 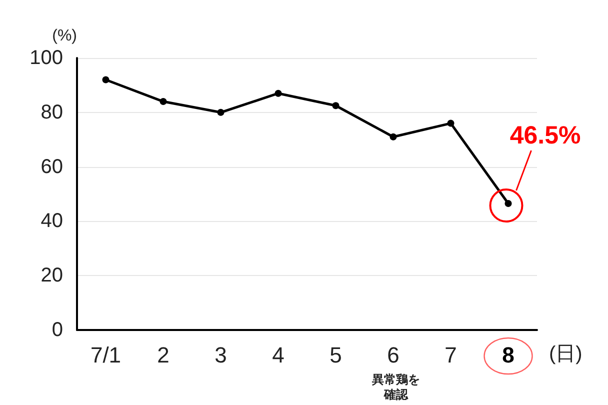 What do you see at coordinates (46, 58) in the screenshot?
I see `y-tick-label: 100` at bounding box center [46, 58].